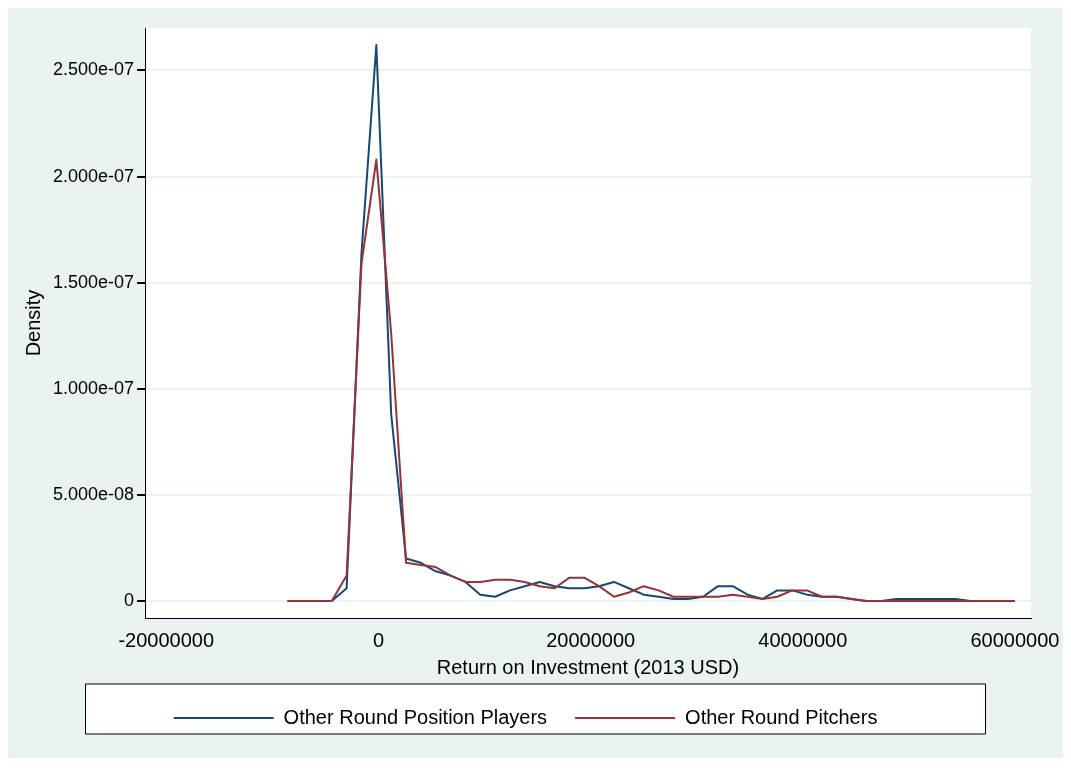 The image size is (1071, 769). What do you see at coordinates (378, 639) in the screenshot?
I see `x-tick-label: 0` at bounding box center [378, 639].